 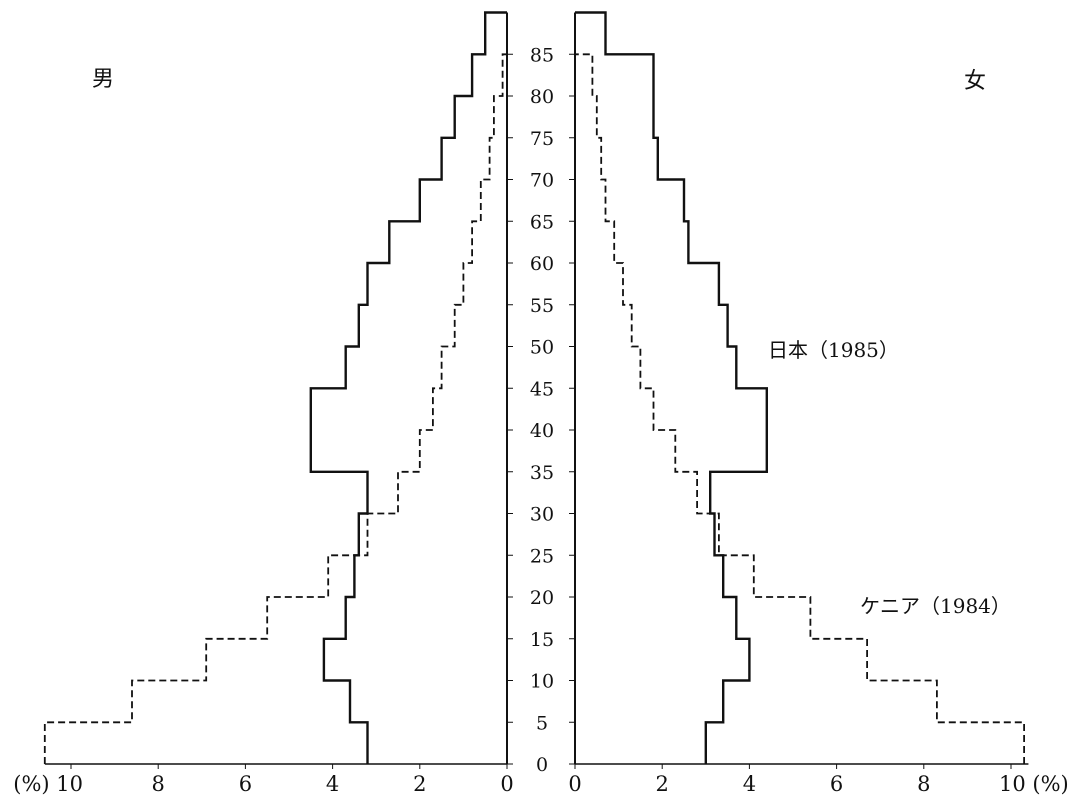 What do you see at coordinates (542, 723) in the screenshot?
I see `age-tick-label: 5` at bounding box center [542, 723].